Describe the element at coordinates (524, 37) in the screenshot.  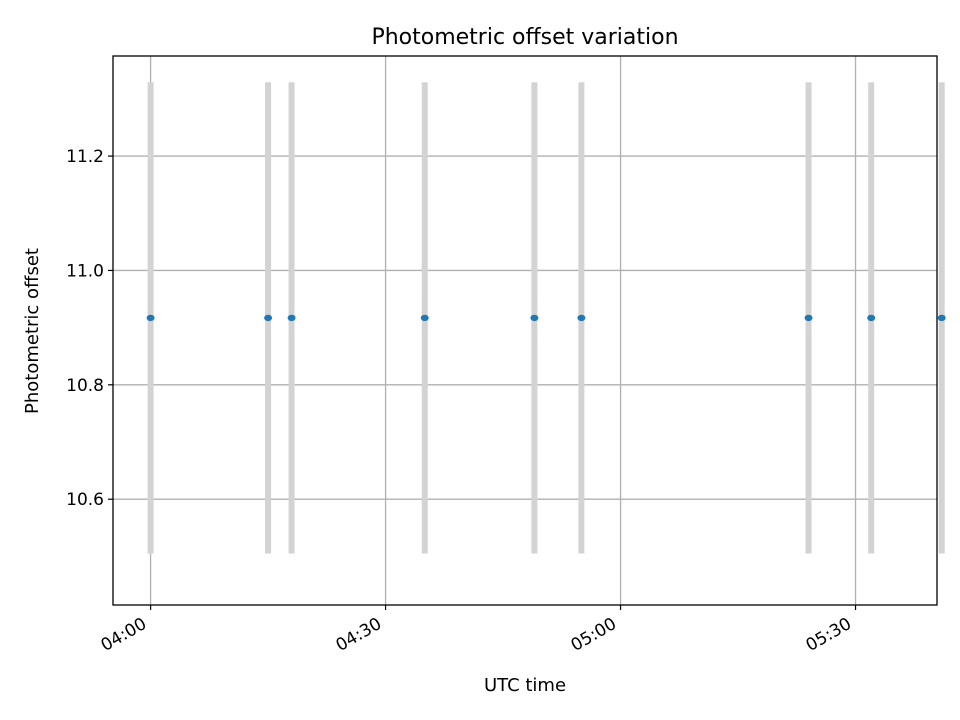
I see `chart-title: Photometric offset variation` at that location.